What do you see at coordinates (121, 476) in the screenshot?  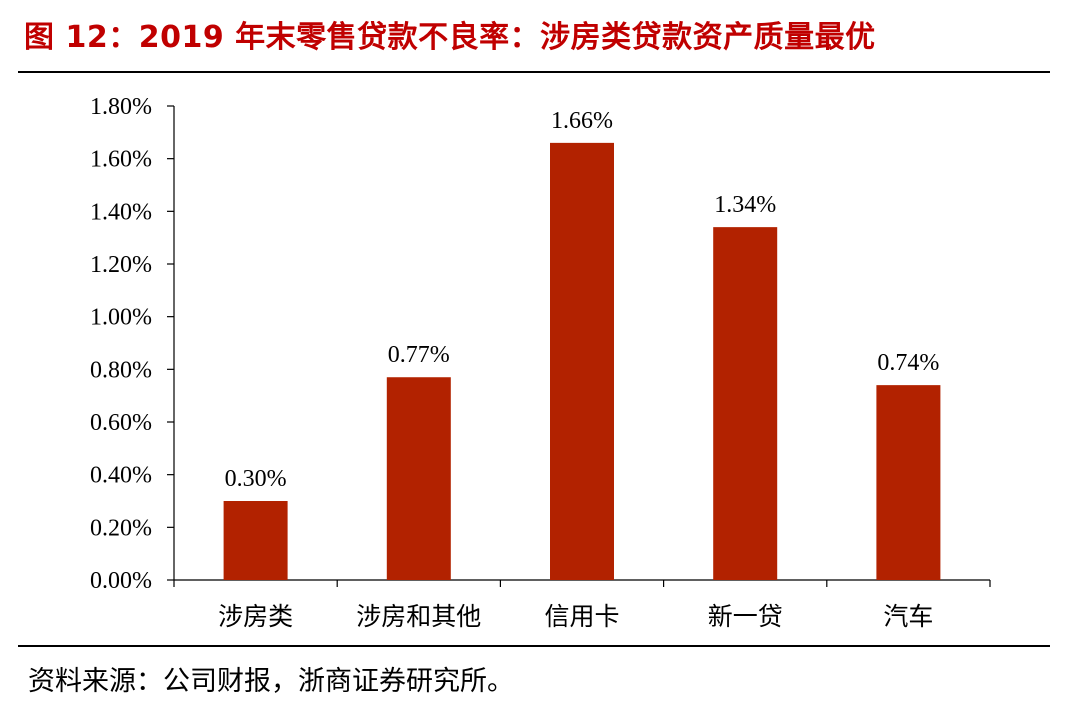 I see `y-tick-label: 0.40%` at bounding box center [121, 476].